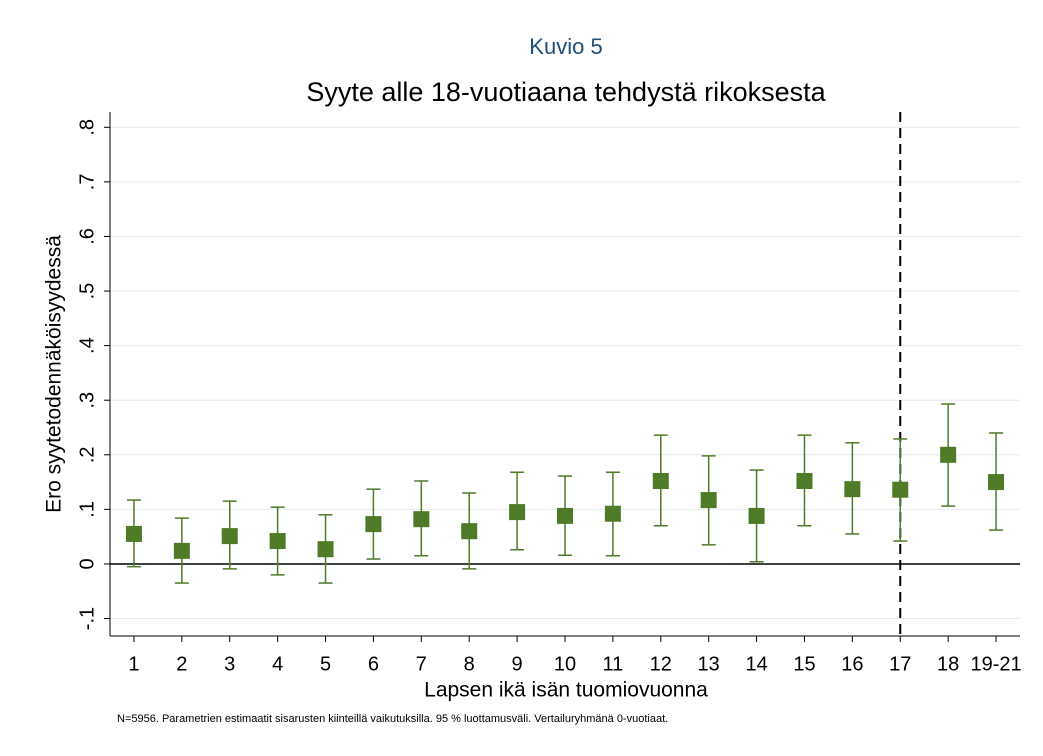 This screenshot has width=1043, height=756. I want to click on y-tick-label: .2, so click(87, 454).